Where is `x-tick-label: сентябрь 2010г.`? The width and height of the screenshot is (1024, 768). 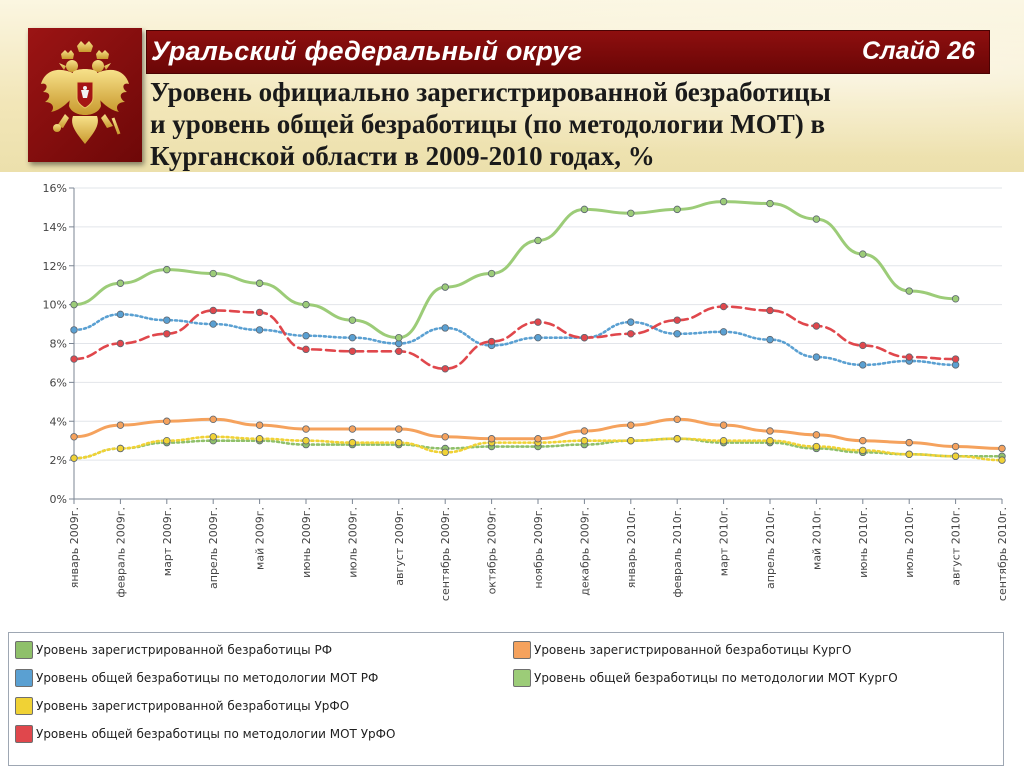 x-tick-label: сентябрь 2010г. is located at coordinates (1002, 554).